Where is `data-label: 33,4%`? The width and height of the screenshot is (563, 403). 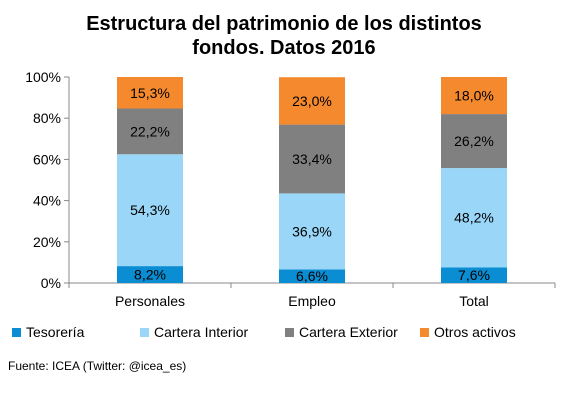
data-label: 33,4% is located at coordinates (312, 159).